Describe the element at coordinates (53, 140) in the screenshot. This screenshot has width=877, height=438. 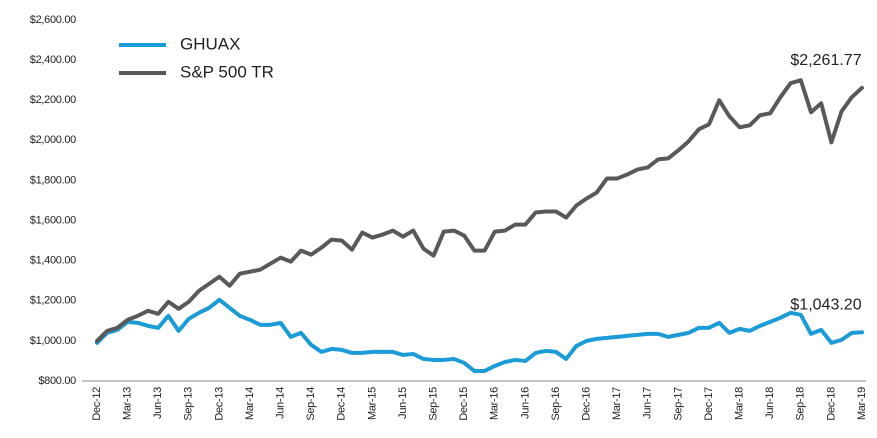
I see `y-tick-label: $2,000.00` at that location.